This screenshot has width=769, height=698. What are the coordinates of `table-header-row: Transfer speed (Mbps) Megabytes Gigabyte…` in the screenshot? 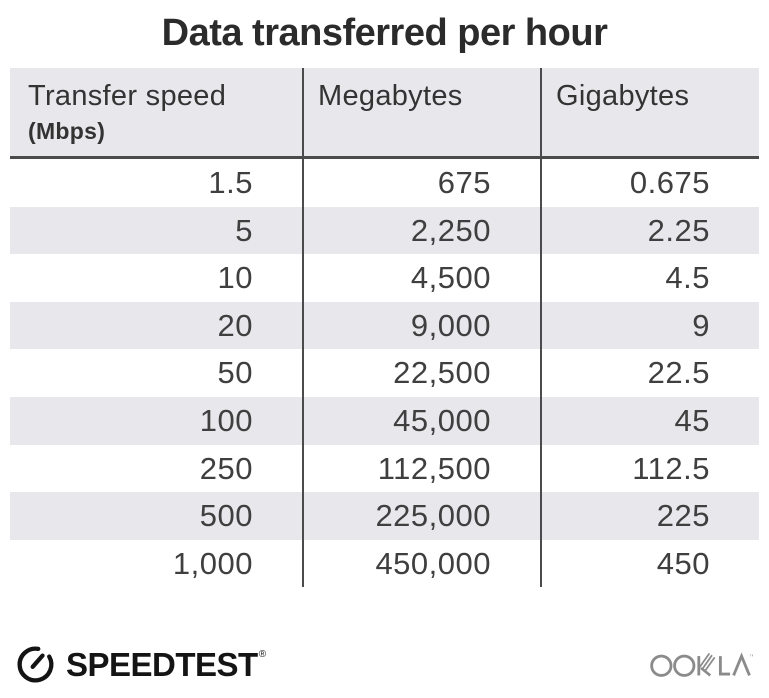 It's located at (384, 113).